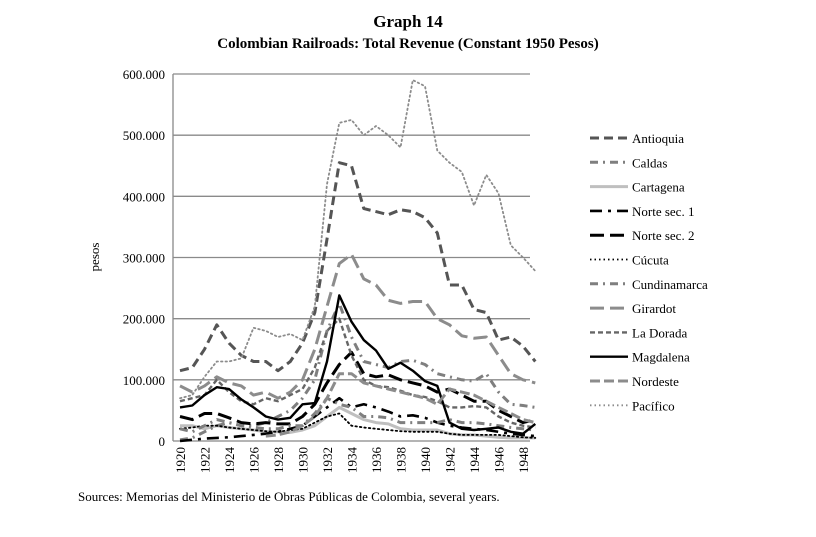 This screenshot has width=816, height=537. I want to click on series-line-nordeste, so click(400, 405).